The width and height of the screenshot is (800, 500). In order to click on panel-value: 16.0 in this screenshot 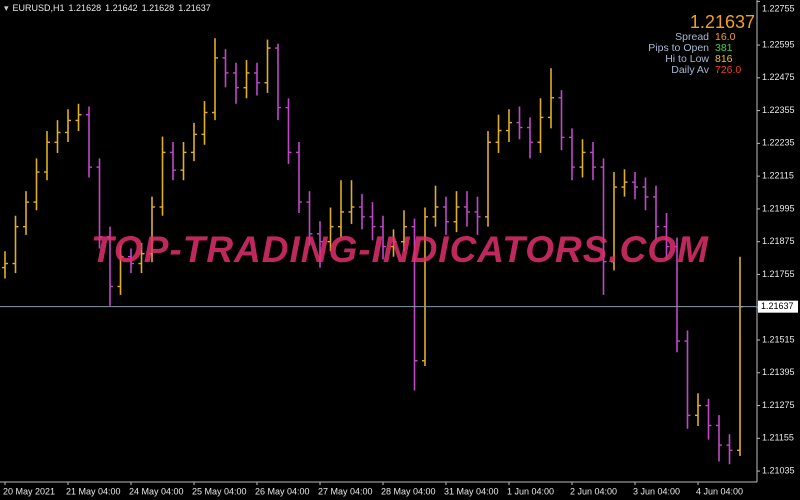, I will do `click(725, 37)`.